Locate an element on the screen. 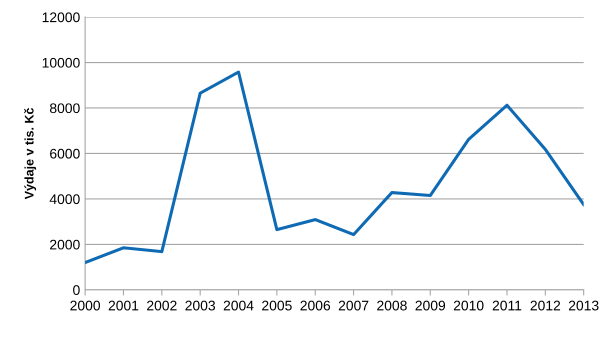 Image resolution: width=608 pixels, height=341 pixels. x-tick-label: 2000 is located at coordinates (85, 305).